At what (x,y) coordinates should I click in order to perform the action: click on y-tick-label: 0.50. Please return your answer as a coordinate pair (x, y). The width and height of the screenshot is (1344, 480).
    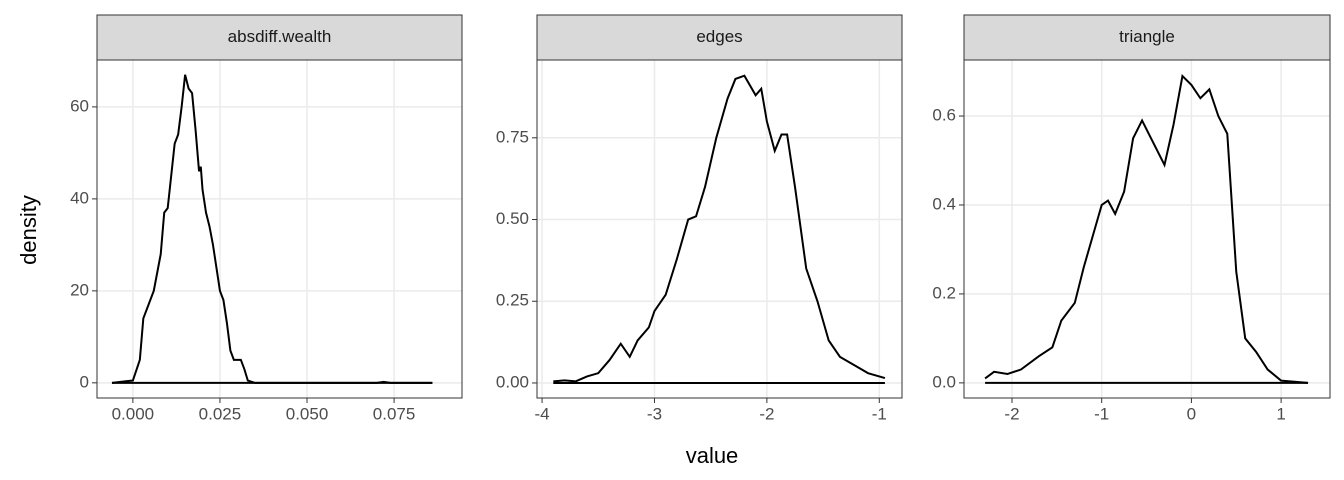
    Looking at the image, I should click on (512, 218).